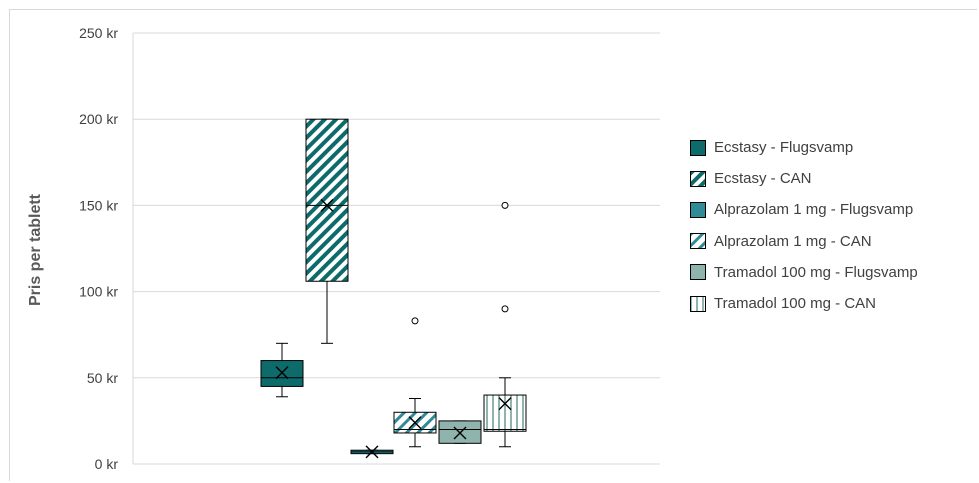 The image size is (979, 483). Describe the element at coordinates (795, 304) in the screenshot. I see `legend-label: Tramadol 100 mg - CAN` at that location.